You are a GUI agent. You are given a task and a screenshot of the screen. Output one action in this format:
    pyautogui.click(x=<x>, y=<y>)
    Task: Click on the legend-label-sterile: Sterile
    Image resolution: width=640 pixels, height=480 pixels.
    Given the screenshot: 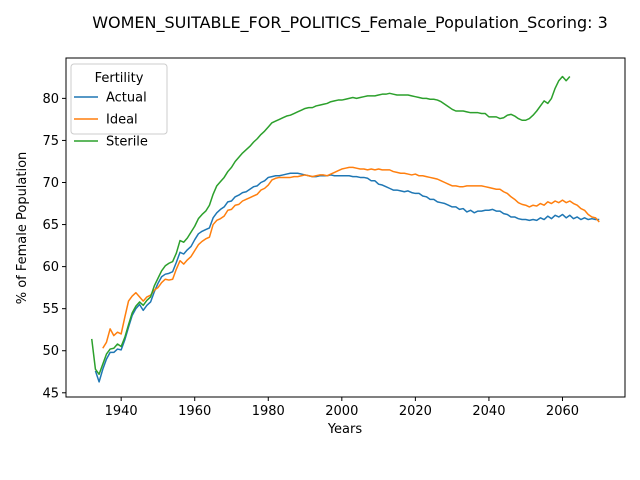 What is the action you would take?
    pyautogui.click(x=127, y=142)
    